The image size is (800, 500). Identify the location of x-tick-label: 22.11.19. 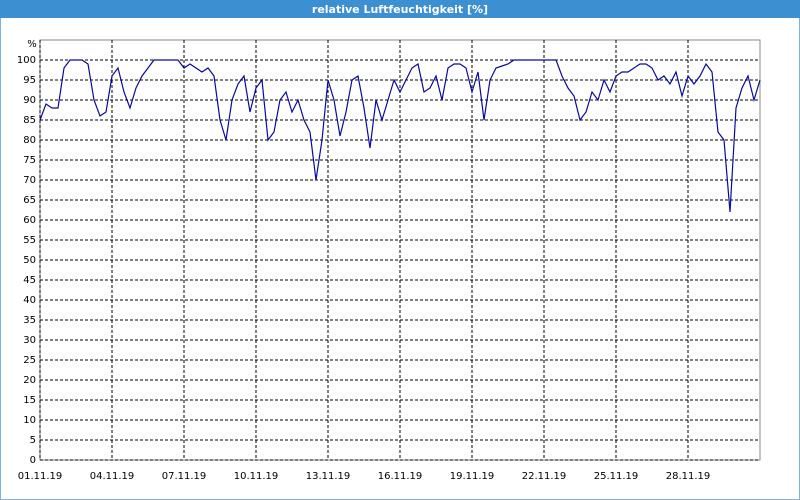
(544, 476).